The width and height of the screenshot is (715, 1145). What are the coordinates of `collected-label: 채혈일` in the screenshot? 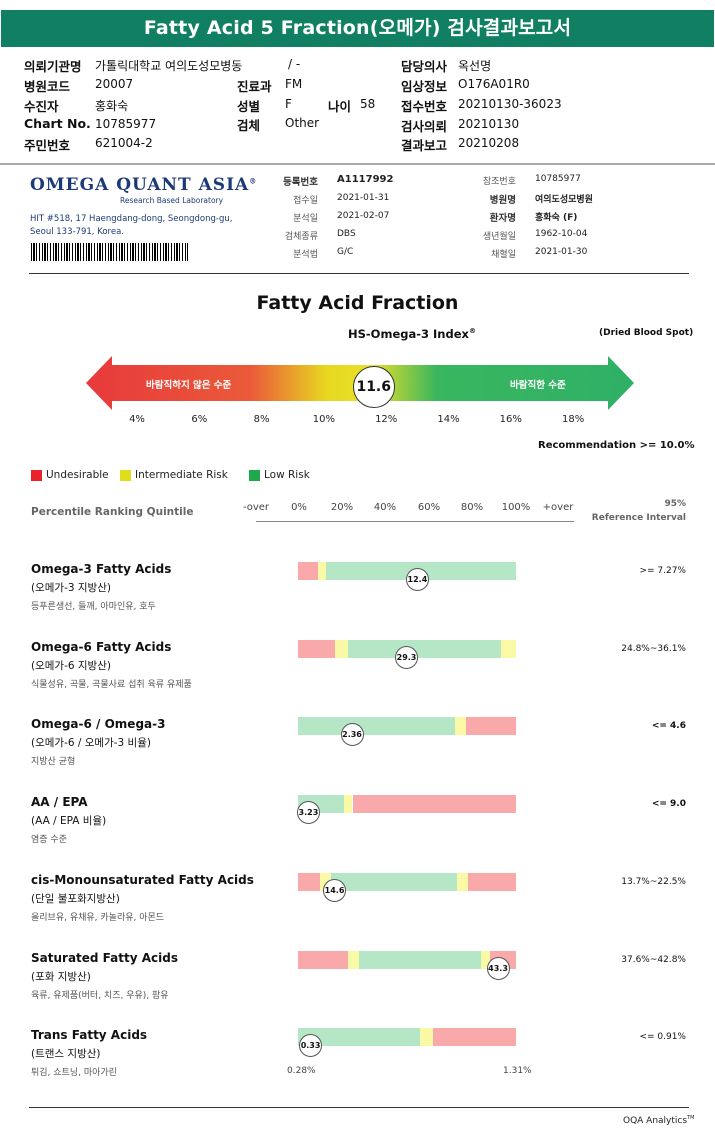 It's located at (503, 255).